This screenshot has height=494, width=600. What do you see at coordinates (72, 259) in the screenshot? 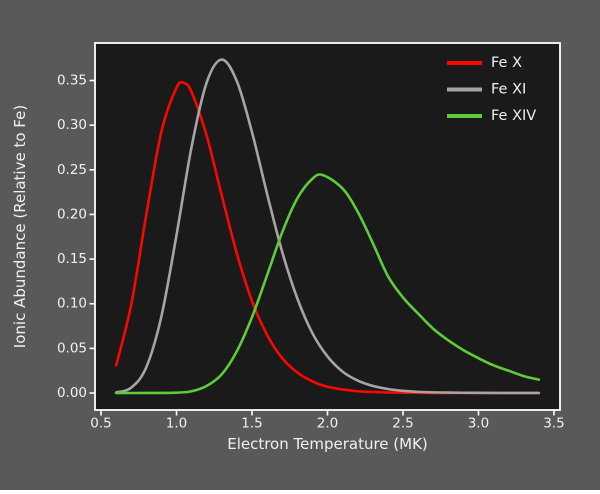
I see `y-tick-label: 0.15` at bounding box center [72, 259].